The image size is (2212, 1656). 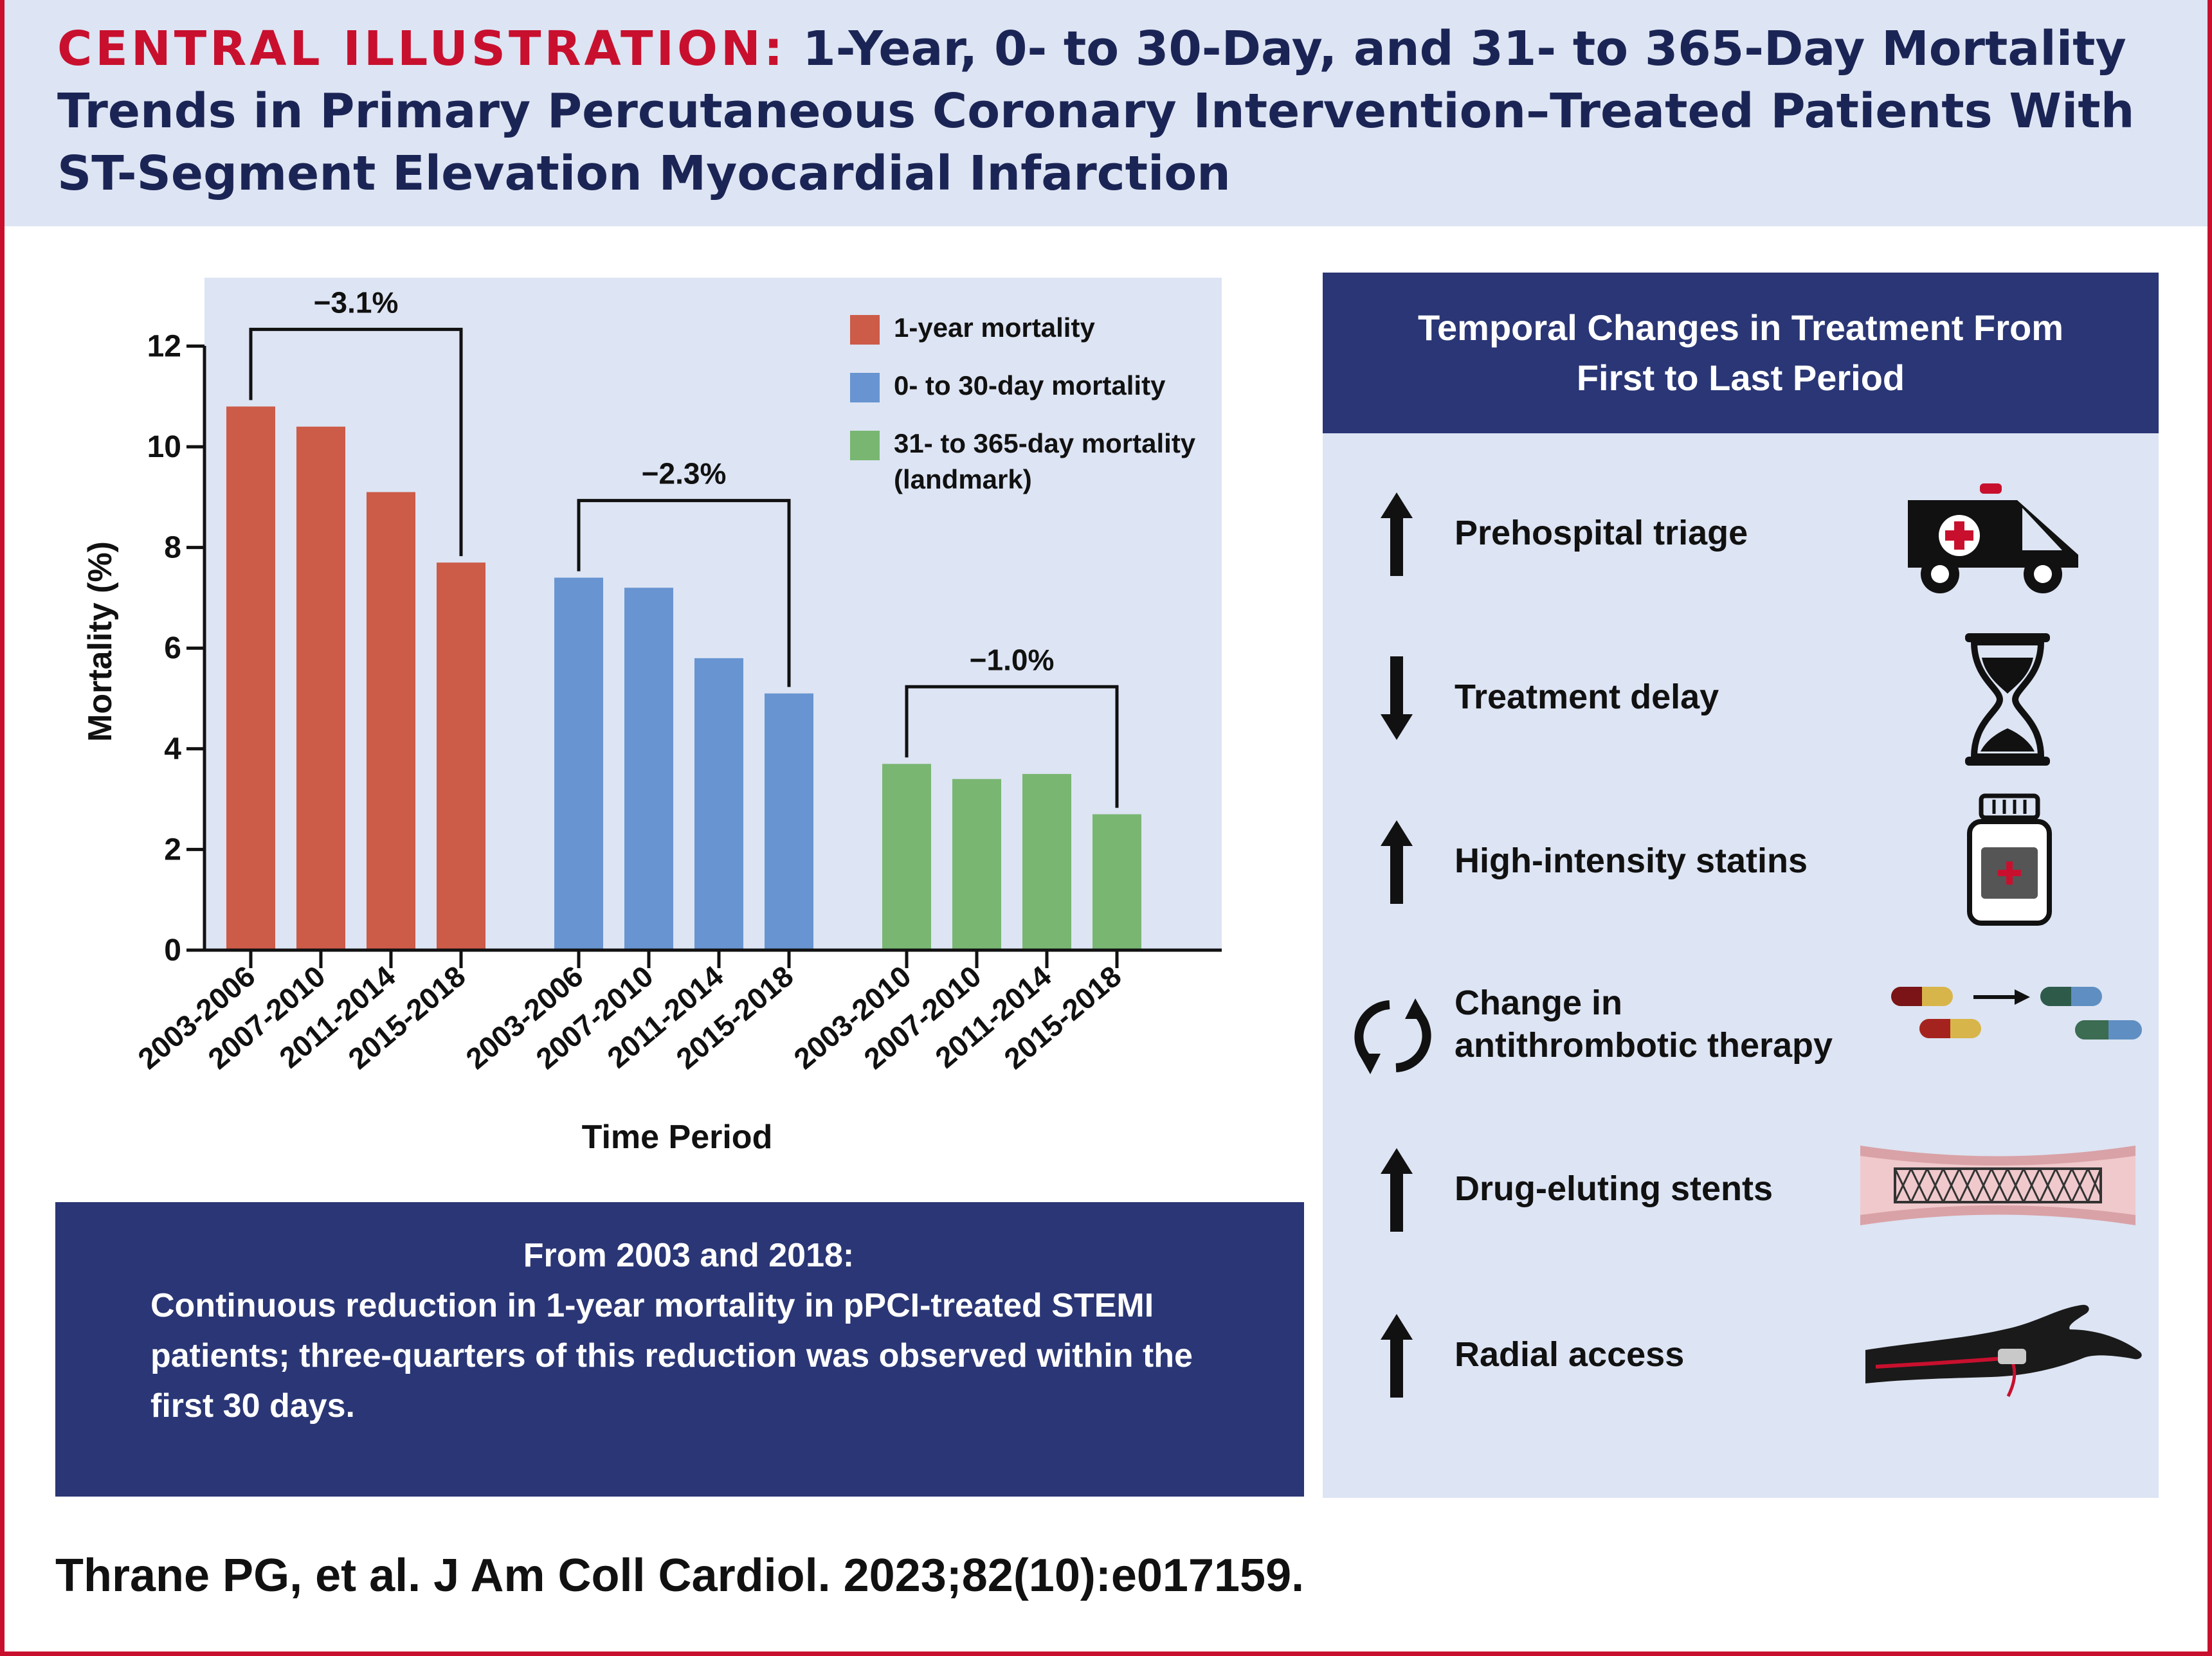 I want to click on stent-icon, so click(x=1997, y=1185).